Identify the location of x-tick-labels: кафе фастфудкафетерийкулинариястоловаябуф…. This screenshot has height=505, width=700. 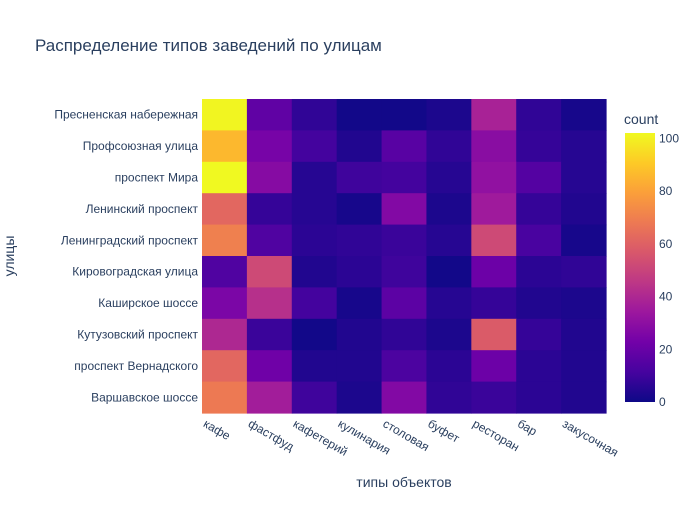
(411, 437).